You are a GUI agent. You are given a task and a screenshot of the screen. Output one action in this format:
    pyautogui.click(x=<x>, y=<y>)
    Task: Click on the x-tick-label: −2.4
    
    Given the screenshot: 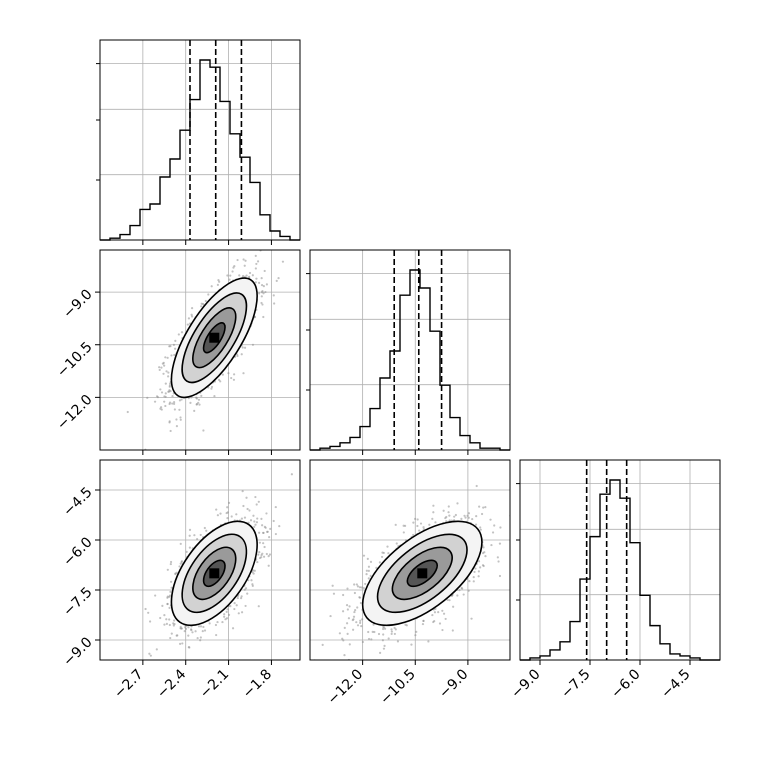 What is the action you would take?
    pyautogui.click(x=171, y=683)
    